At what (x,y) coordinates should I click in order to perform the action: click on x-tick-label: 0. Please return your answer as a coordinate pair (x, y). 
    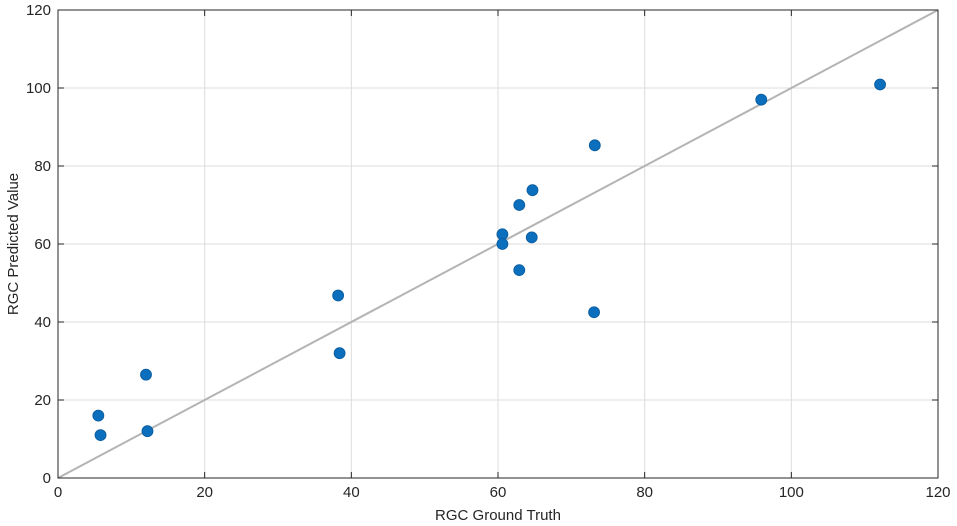
    Looking at the image, I should click on (58, 492).